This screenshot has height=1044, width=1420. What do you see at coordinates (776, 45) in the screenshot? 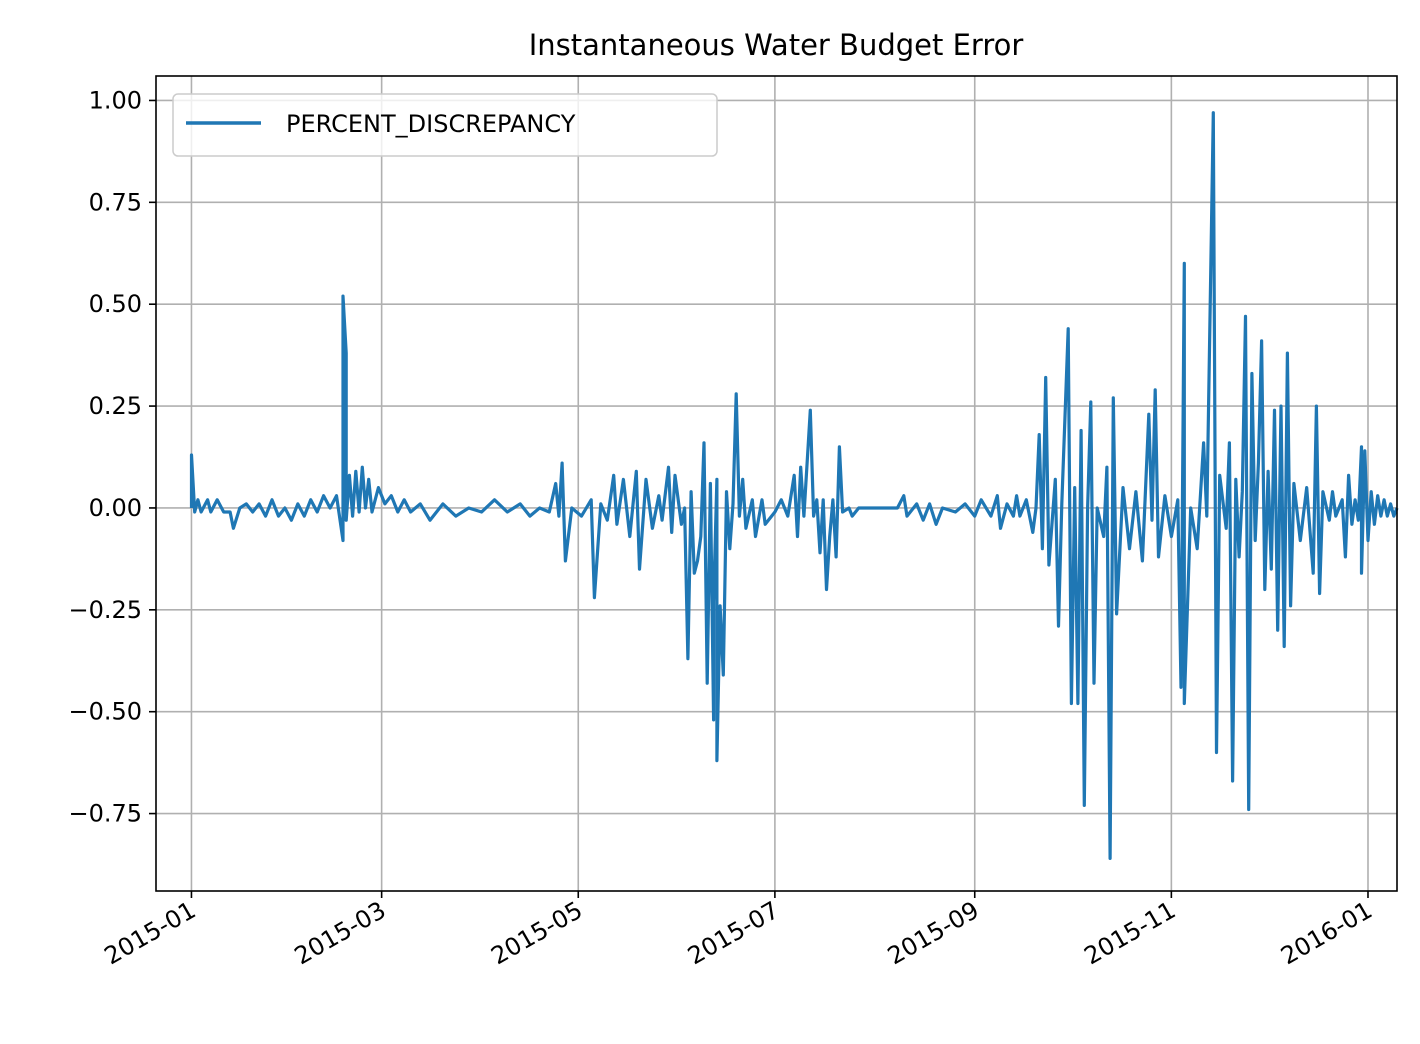
I see `chart-title: Instantaneous Water Budget Error` at bounding box center [776, 45].